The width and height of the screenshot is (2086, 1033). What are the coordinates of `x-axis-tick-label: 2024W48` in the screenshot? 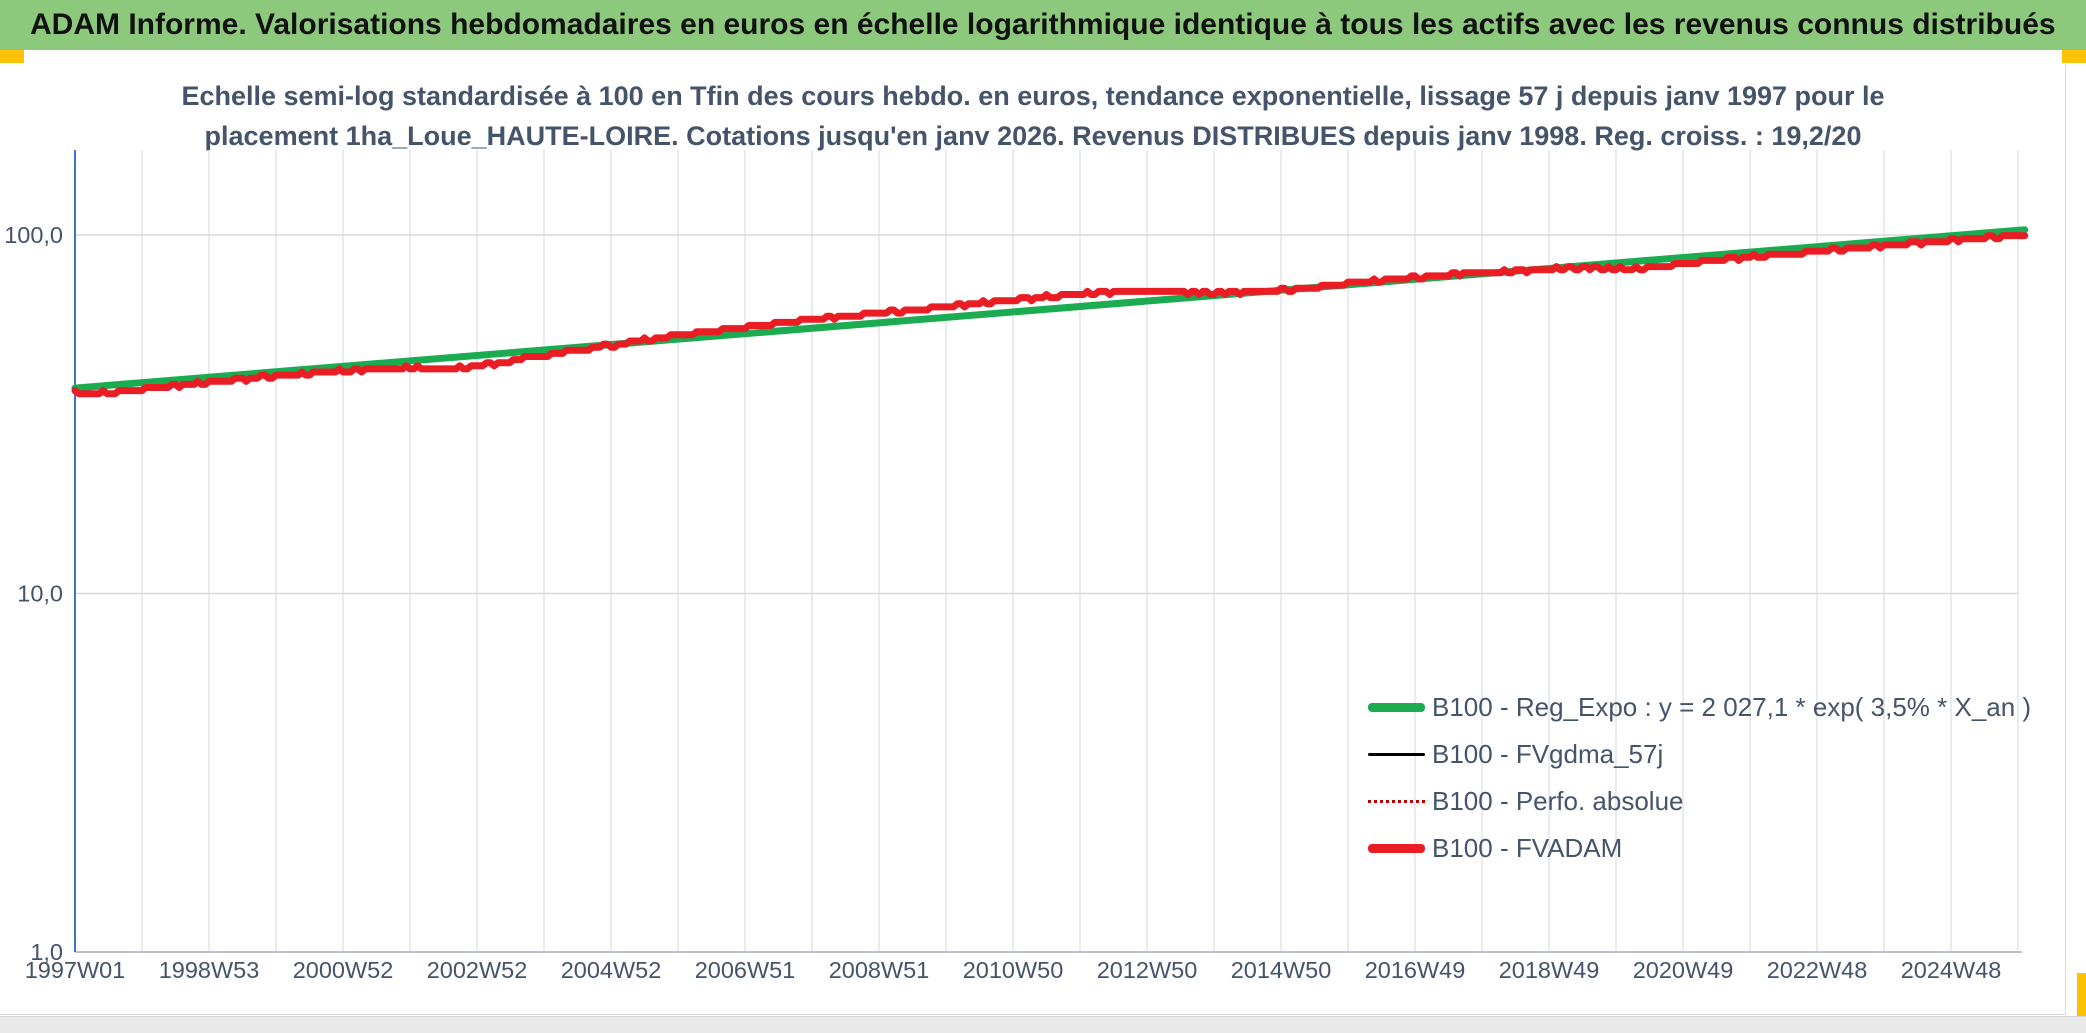 It's located at (1951, 970).